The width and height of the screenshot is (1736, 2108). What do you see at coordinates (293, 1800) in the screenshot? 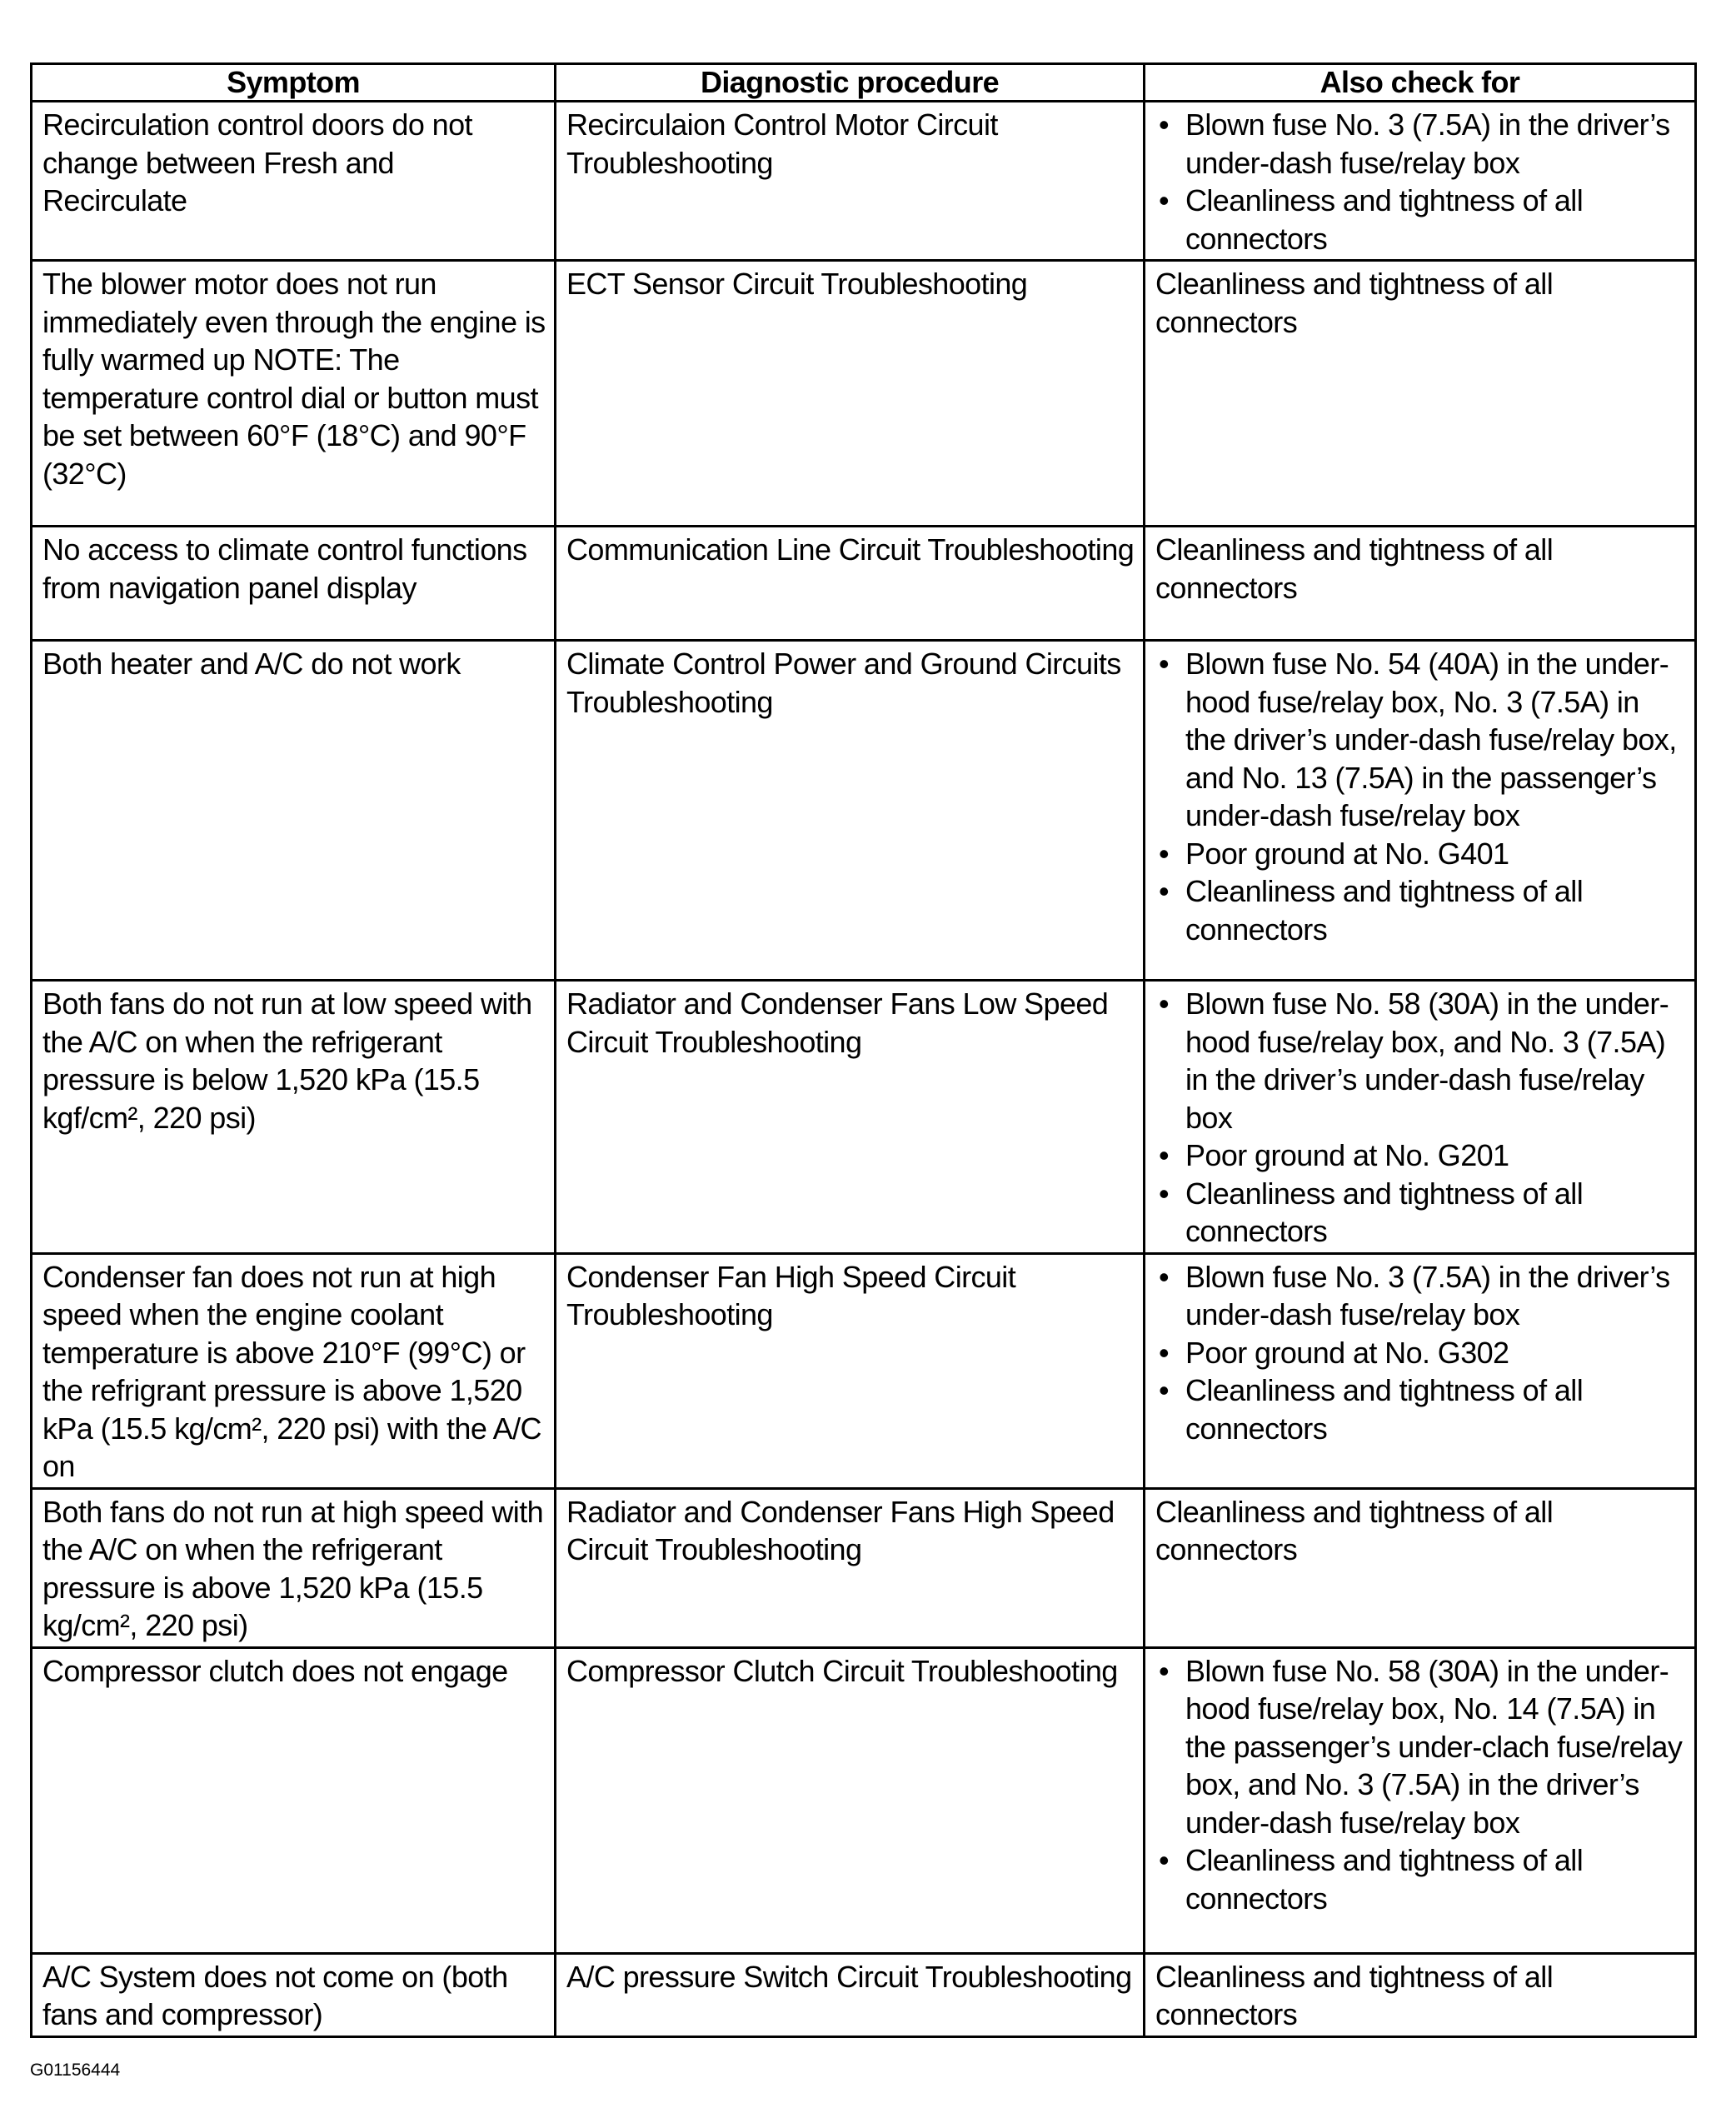
I see `symptom-cell: Compressor clutch does not engage` at bounding box center [293, 1800].